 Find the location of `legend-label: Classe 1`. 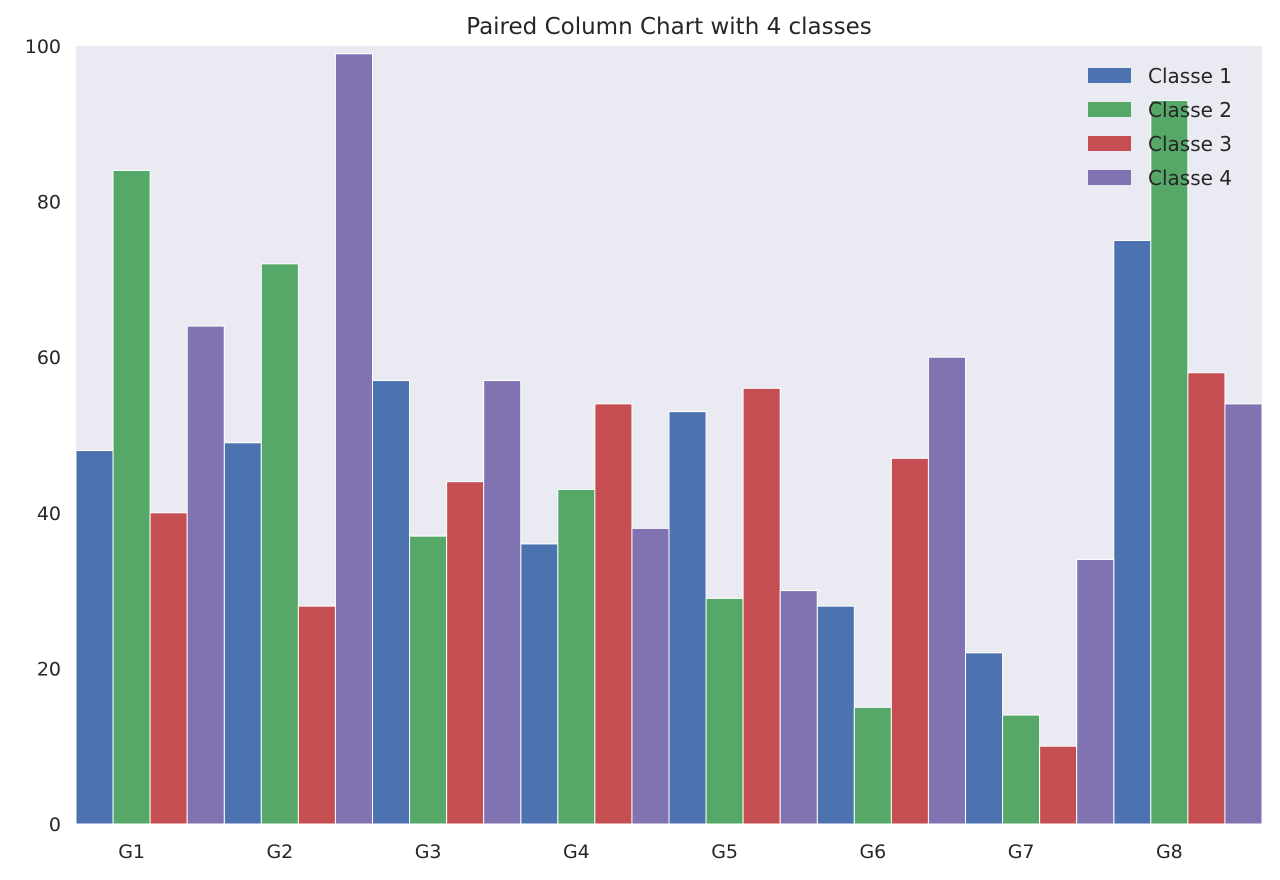

legend-label: Classe 1 is located at coordinates (1190, 76).